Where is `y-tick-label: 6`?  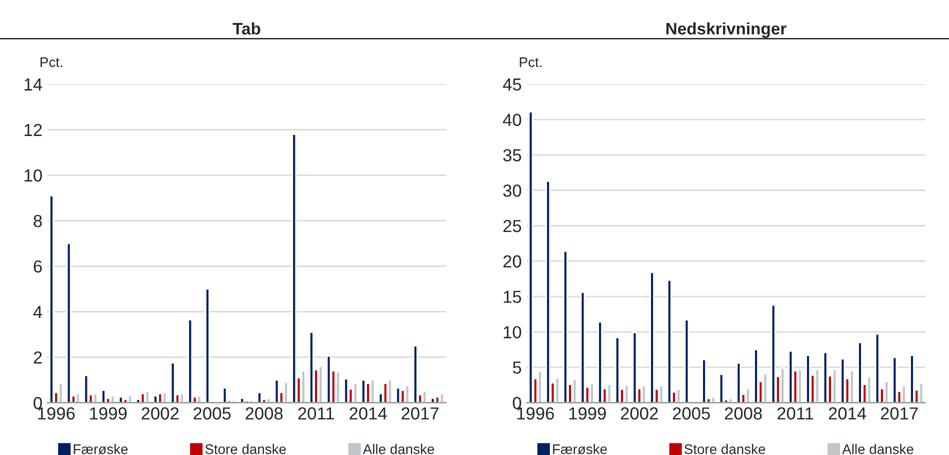
y-tick-label: 6 is located at coordinates (38, 266).